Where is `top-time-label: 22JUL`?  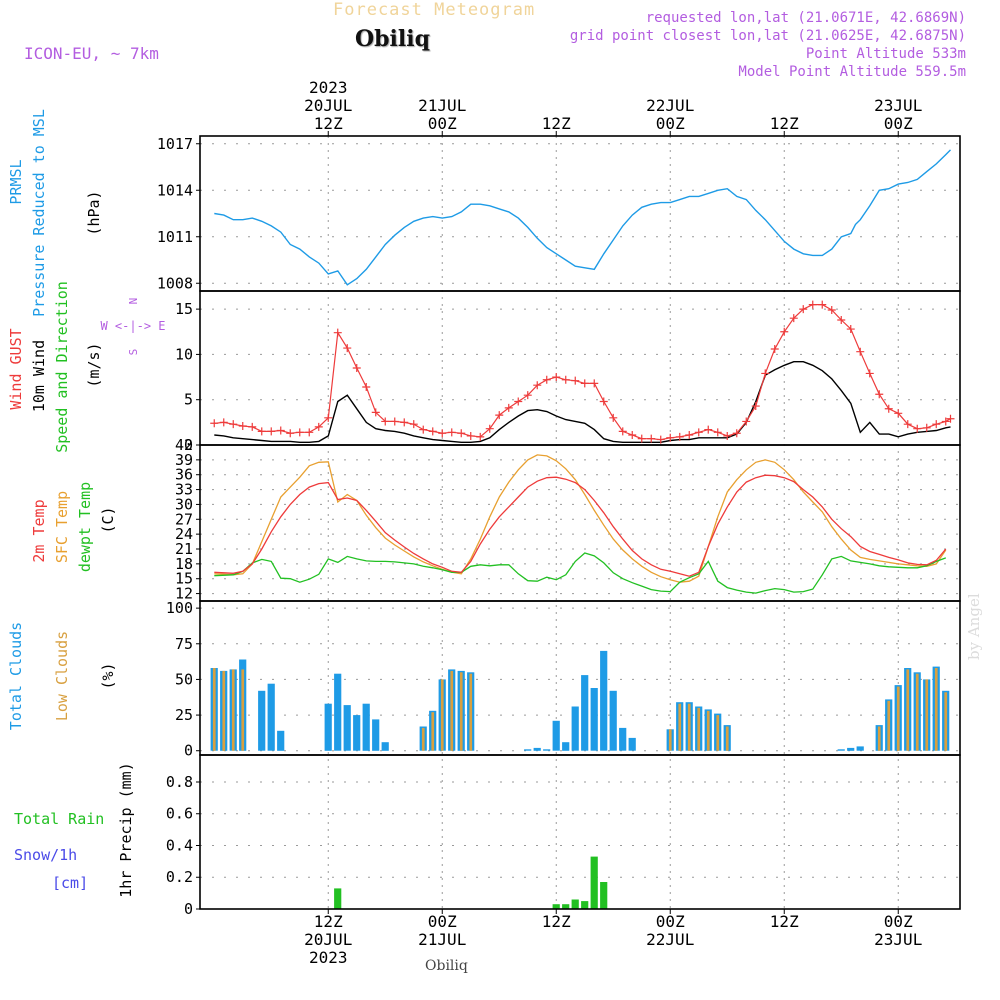 top-time-label: 22JUL is located at coordinates (670, 105).